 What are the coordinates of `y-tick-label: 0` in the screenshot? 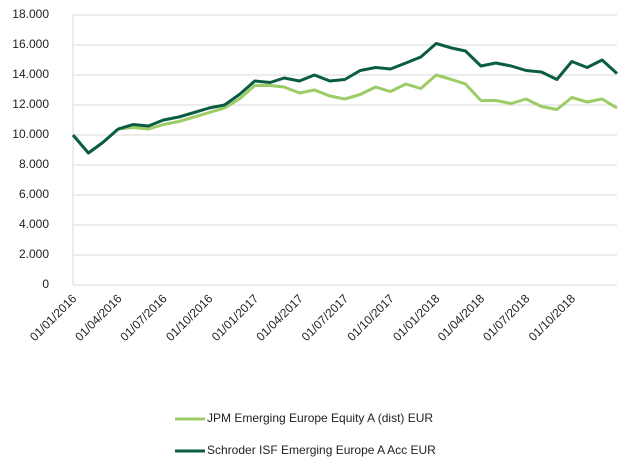 It's located at (45, 284).